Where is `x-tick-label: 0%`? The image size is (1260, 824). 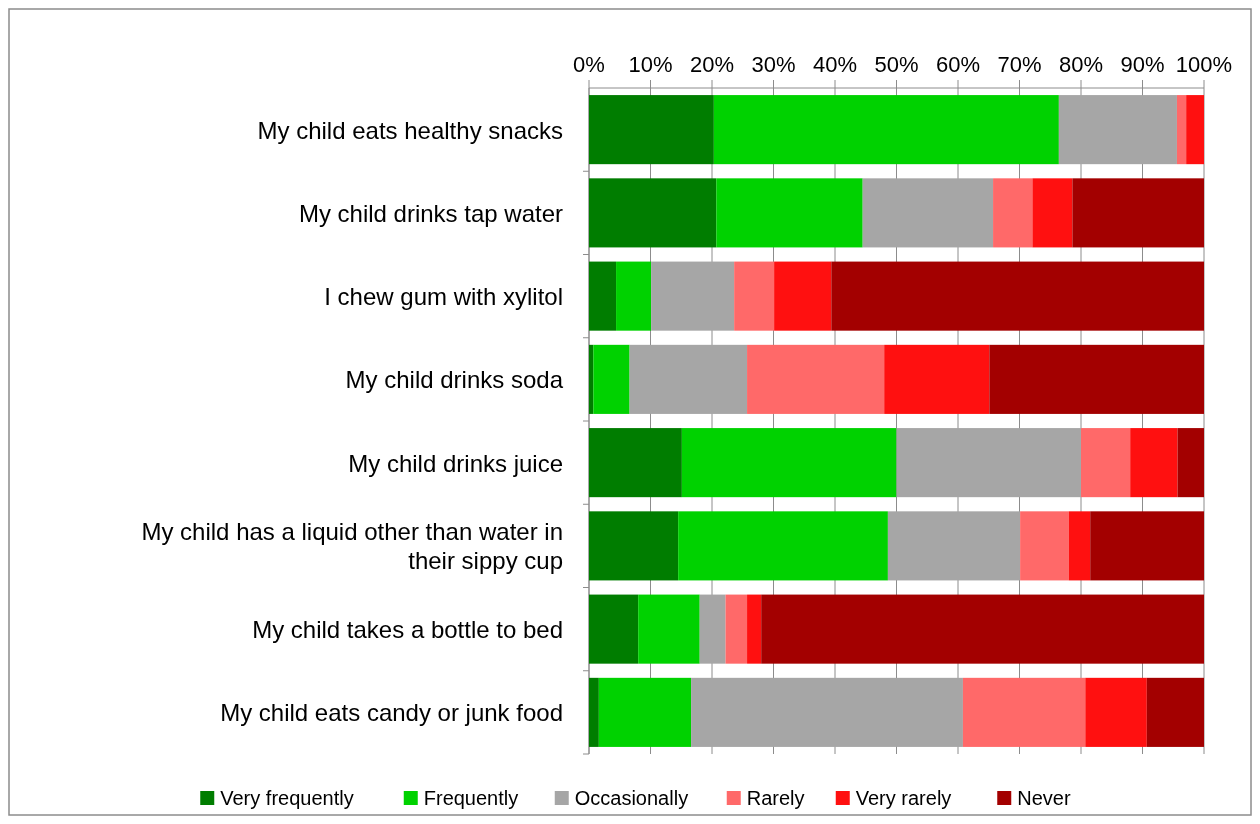
x-tick-label: 0% is located at coordinates (589, 64).